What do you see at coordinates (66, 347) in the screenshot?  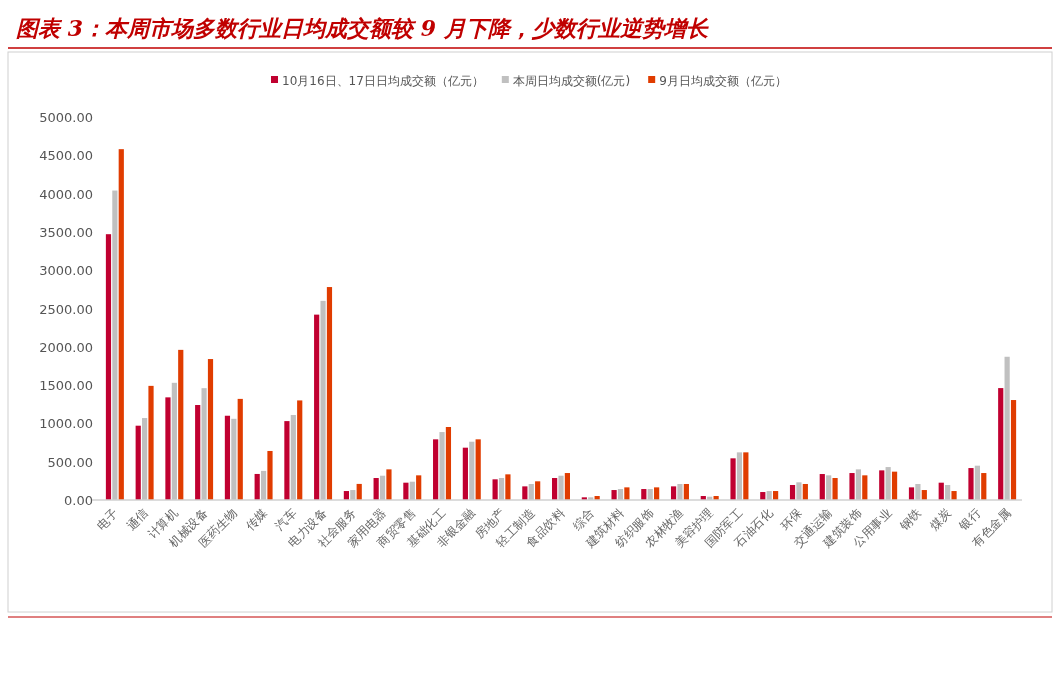 I see `y-tick-label: 2000.00` at bounding box center [66, 347].